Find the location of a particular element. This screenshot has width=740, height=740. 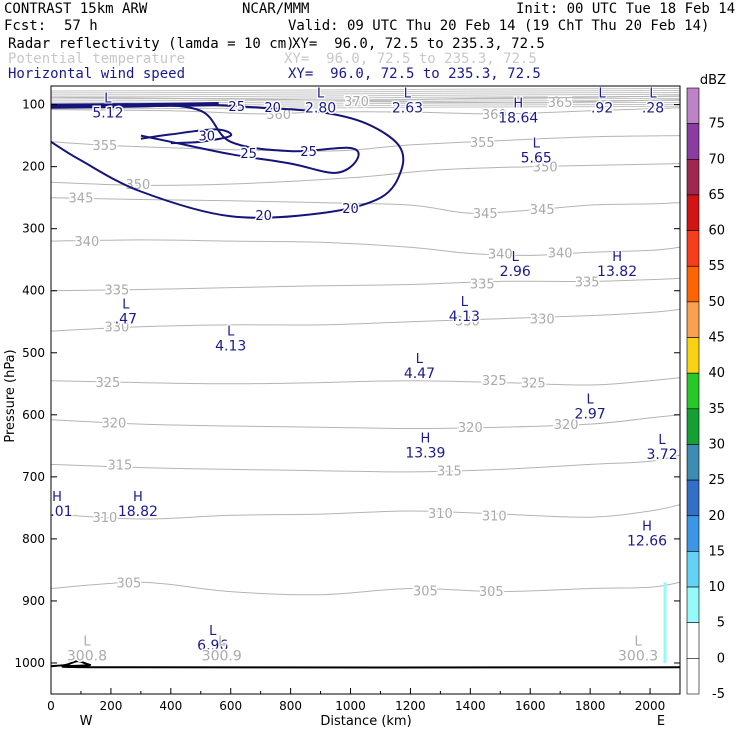

theta-contour-label: 315 is located at coordinates (449, 472).